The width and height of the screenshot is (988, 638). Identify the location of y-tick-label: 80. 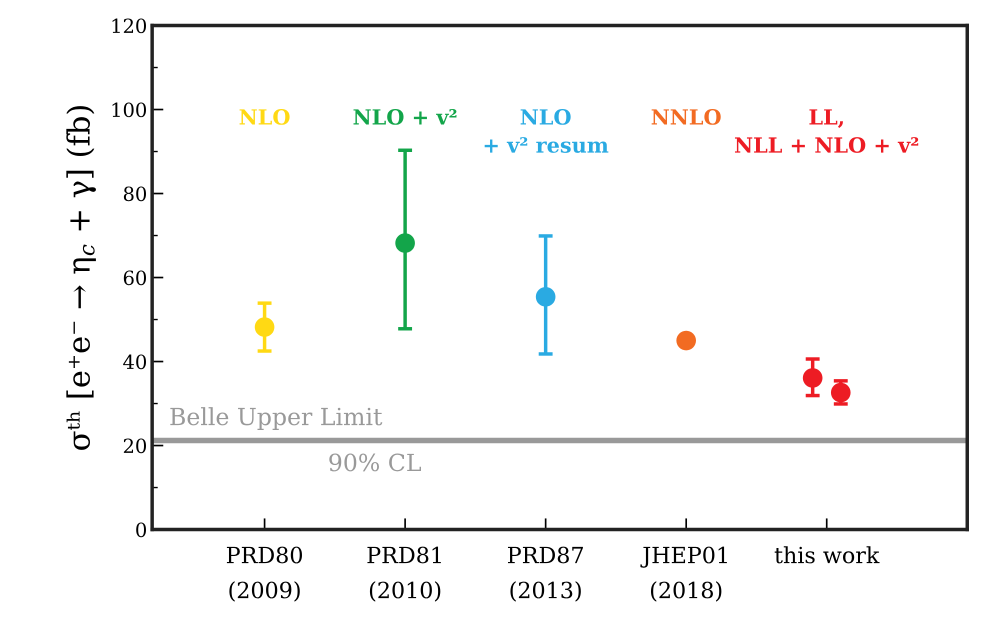
(135, 194).